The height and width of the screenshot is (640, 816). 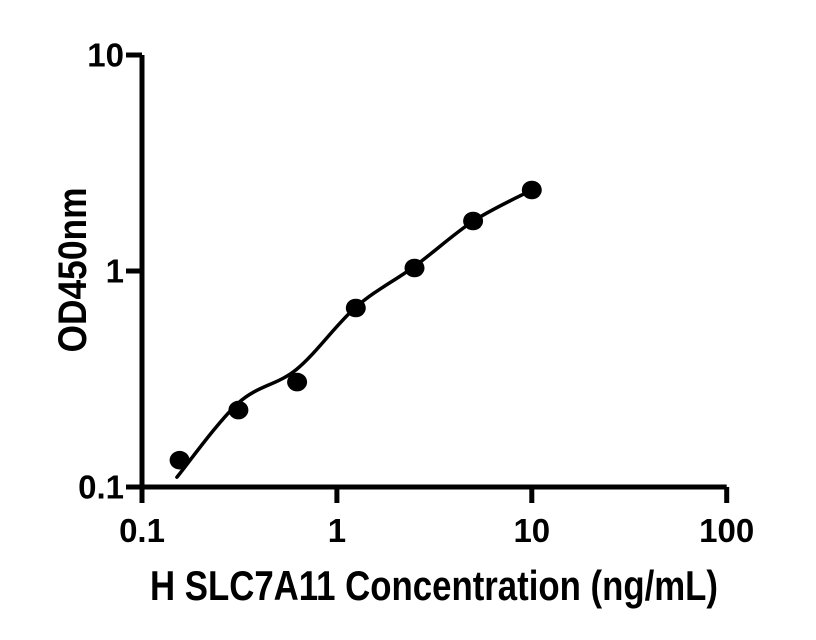 What do you see at coordinates (337, 530) in the screenshot?
I see `x-tick-label: 1` at bounding box center [337, 530].